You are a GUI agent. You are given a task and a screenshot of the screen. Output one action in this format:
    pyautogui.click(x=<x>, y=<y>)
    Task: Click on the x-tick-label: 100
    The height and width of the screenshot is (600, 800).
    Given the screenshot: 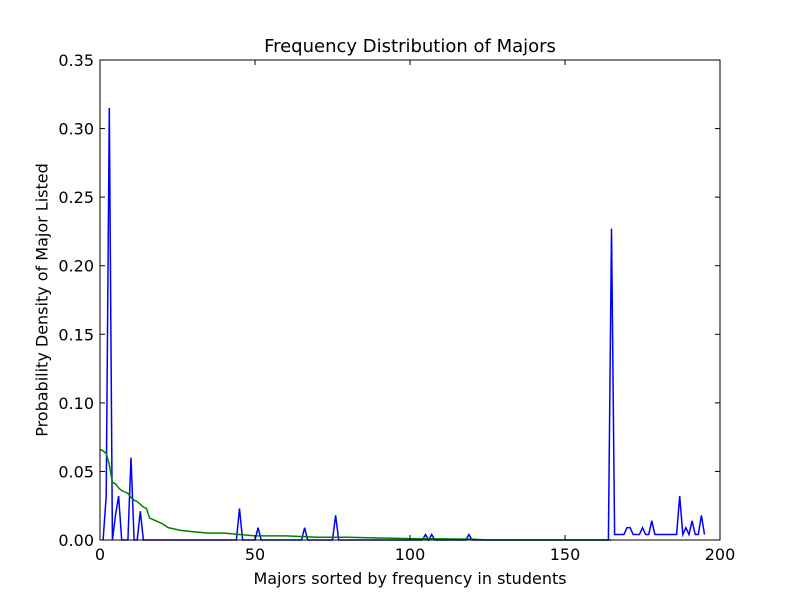 What is the action you would take?
    pyautogui.click(x=410, y=554)
    